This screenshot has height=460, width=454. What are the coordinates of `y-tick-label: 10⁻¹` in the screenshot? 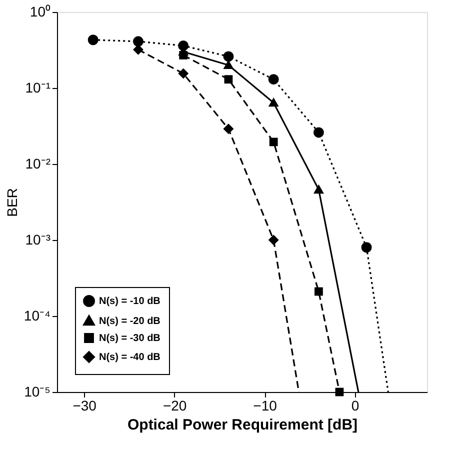 It's located at (38, 88).